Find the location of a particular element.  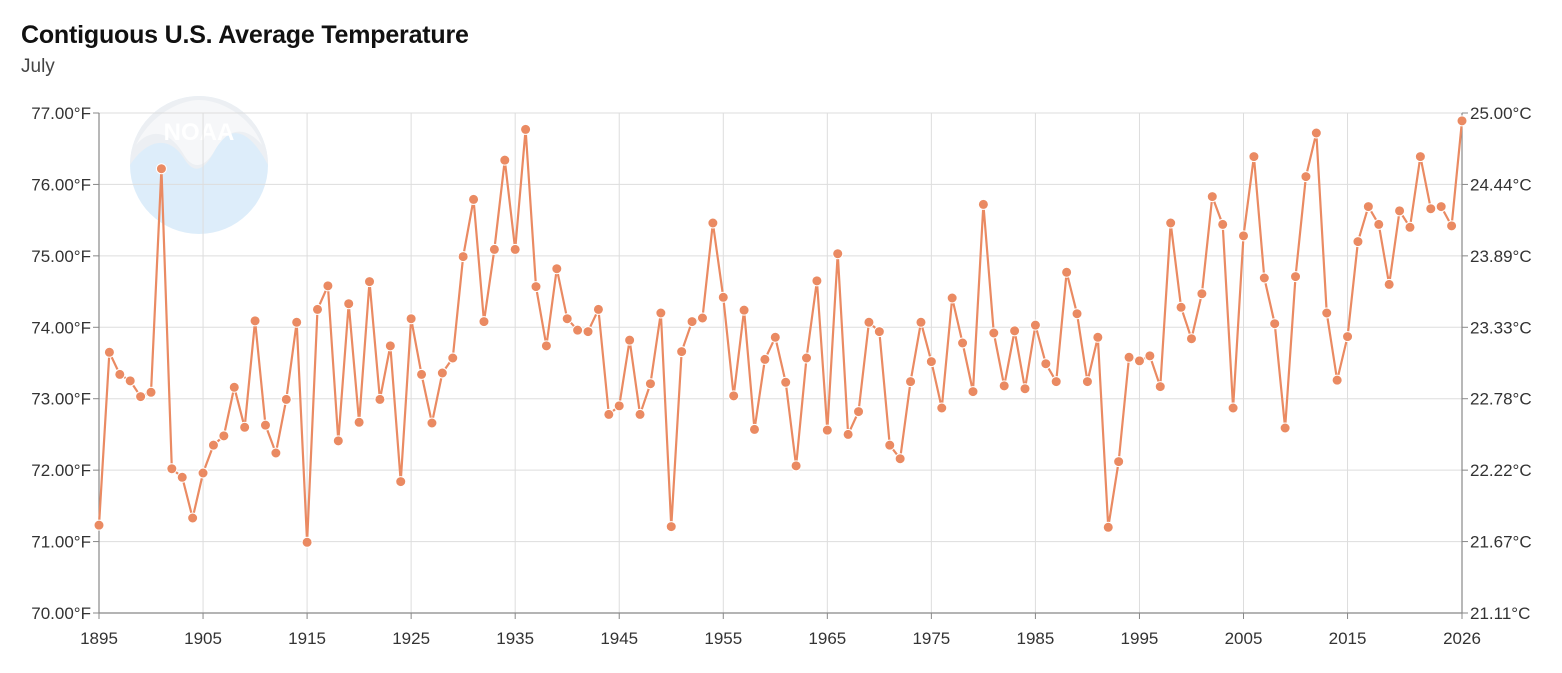

y-tick-label: 71.00°F is located at coordinates (61, 542).